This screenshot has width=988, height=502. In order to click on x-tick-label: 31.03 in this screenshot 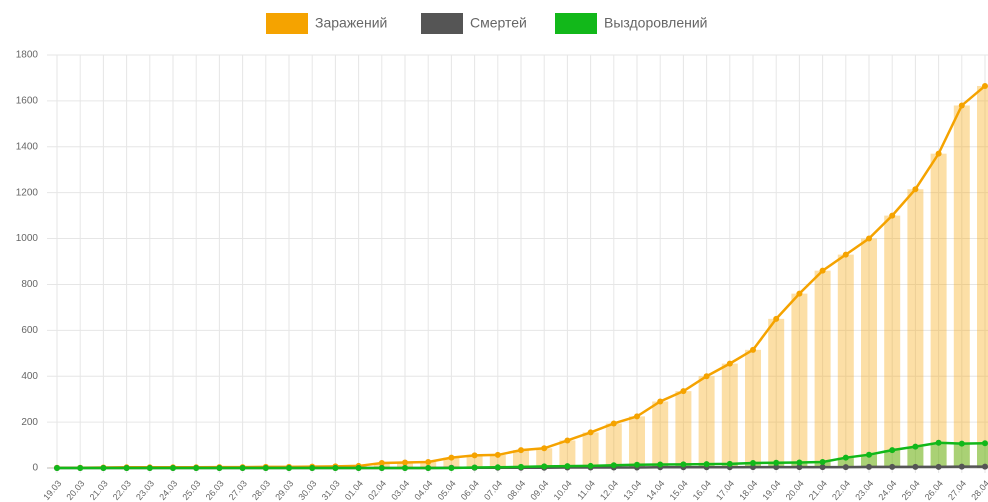, I will do `click(331, 490)`.